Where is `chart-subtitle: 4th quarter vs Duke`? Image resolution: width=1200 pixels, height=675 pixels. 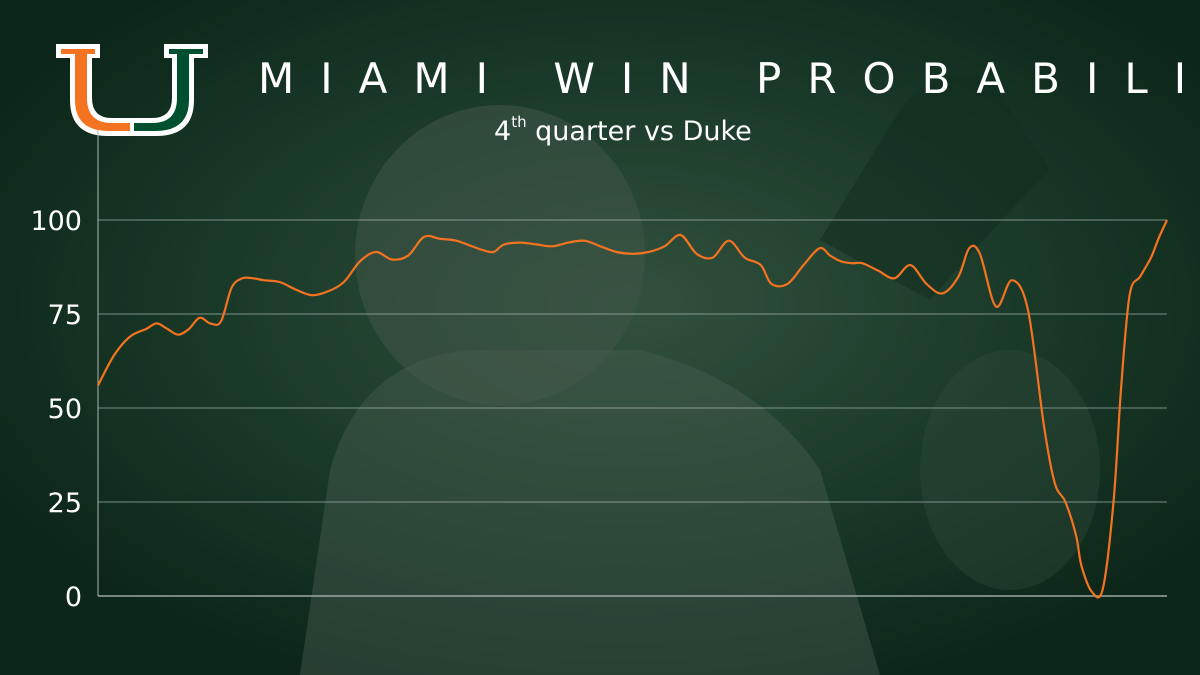
chart-subtitle: 4th quarter vs Duke is located at coordinates (623, 131).